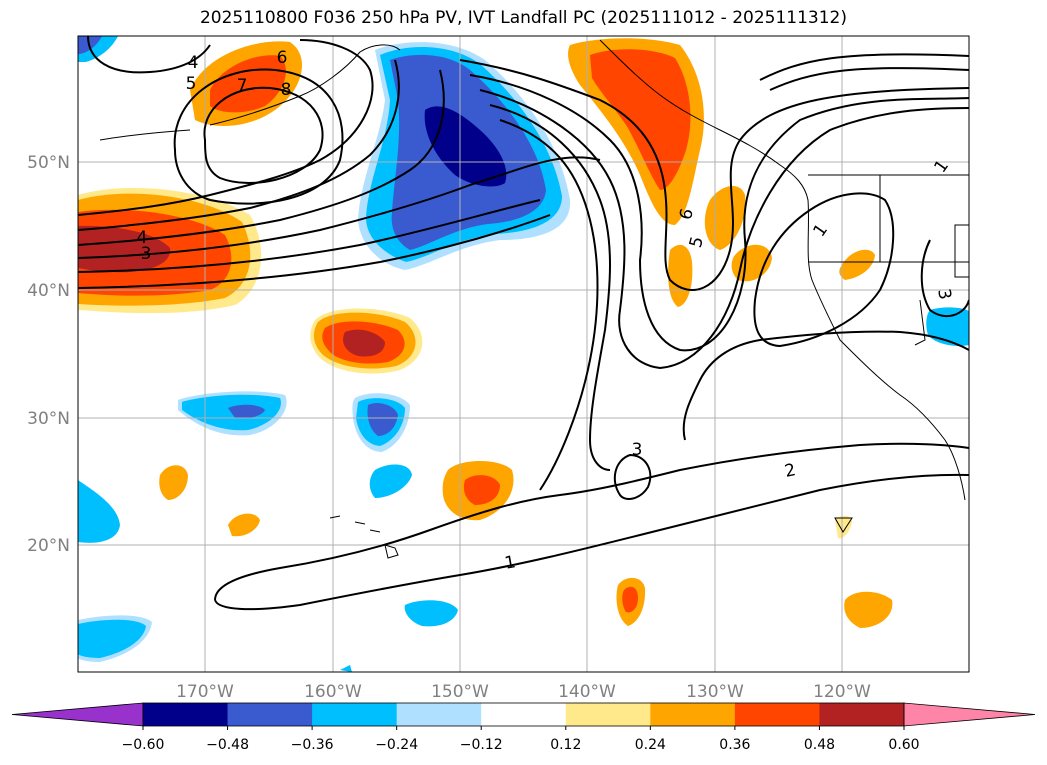  What do you see at coordinates (312, 745) in the screenshot?
I see `colorbar-tick-label: −0.36` at bounding box center [312, 745].